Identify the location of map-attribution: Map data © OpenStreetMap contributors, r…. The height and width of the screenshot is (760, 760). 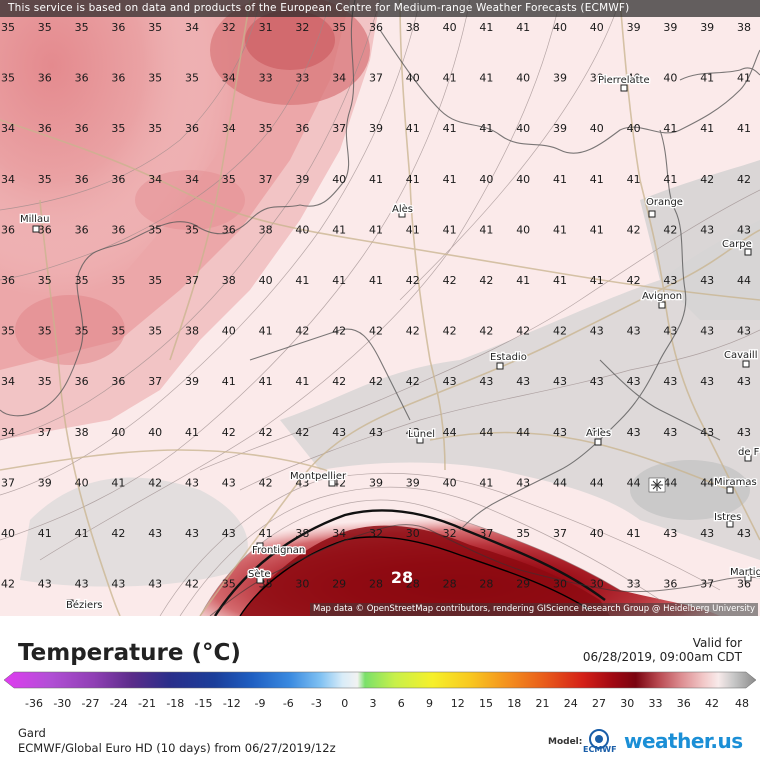
(534, 609).